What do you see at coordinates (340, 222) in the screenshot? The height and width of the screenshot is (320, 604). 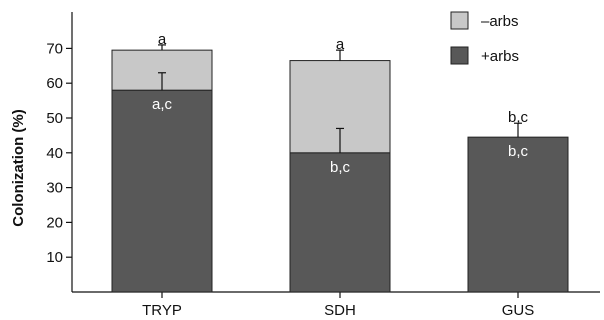 I see `bar-sdh-plus-arbs` at bounding box center [340, 222].